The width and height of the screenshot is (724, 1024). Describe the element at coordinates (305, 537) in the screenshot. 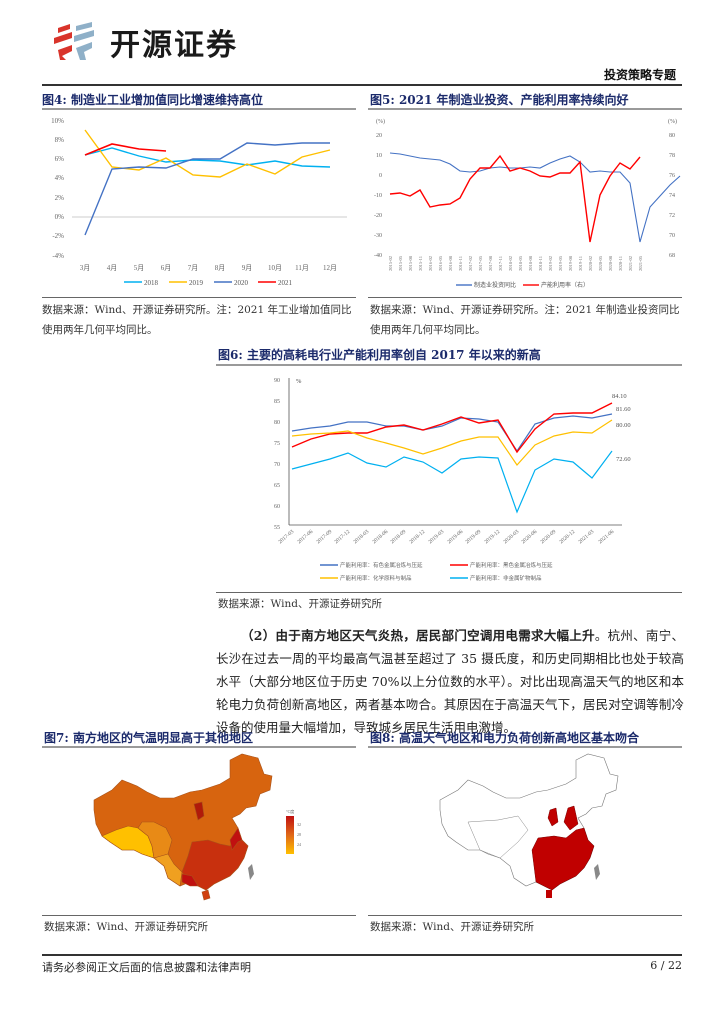

I see `svg-text: 2017-06` at that location.